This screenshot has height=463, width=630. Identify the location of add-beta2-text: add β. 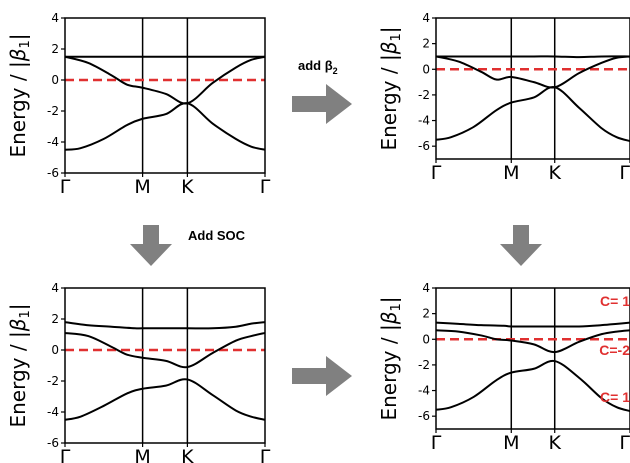
(315, 65).